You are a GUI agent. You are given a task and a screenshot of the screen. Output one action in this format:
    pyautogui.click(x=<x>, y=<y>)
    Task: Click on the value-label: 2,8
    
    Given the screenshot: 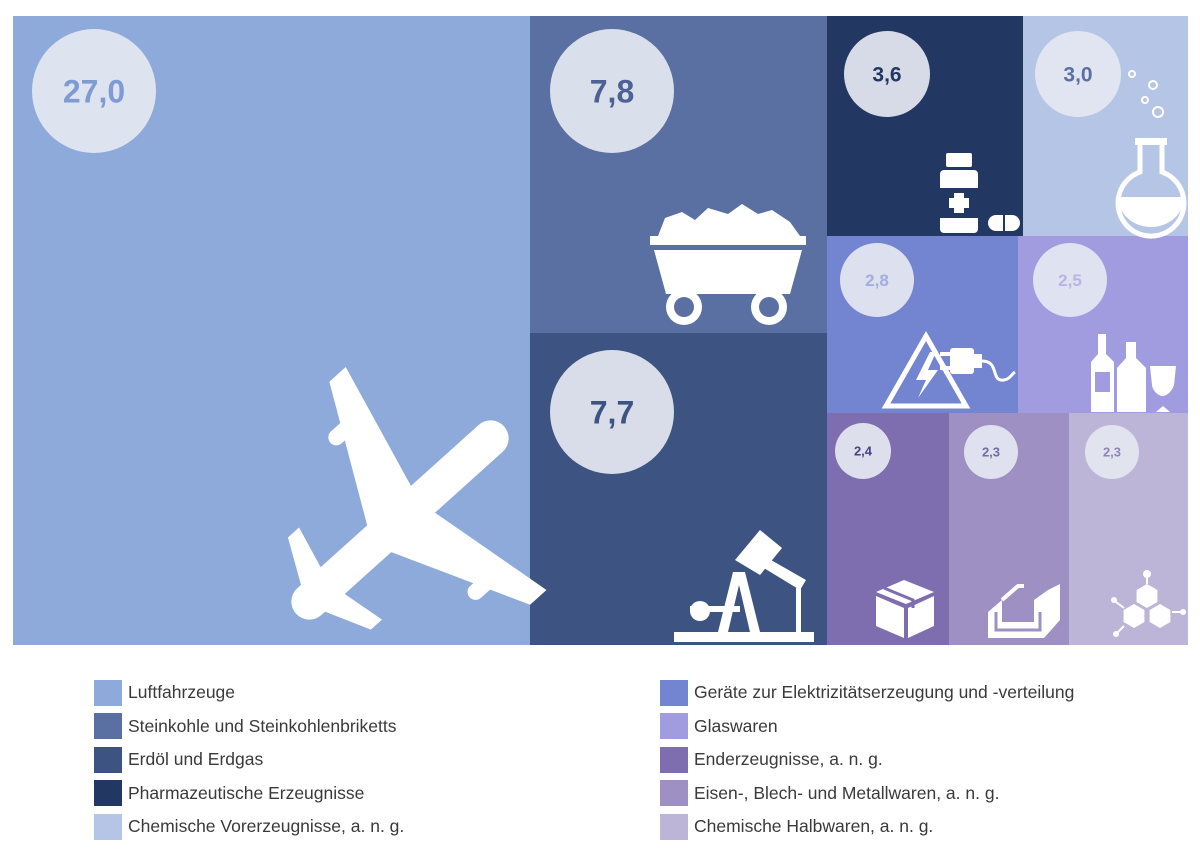 What is the action you would take?
    pyautogui.click(x=877, y=280)
    